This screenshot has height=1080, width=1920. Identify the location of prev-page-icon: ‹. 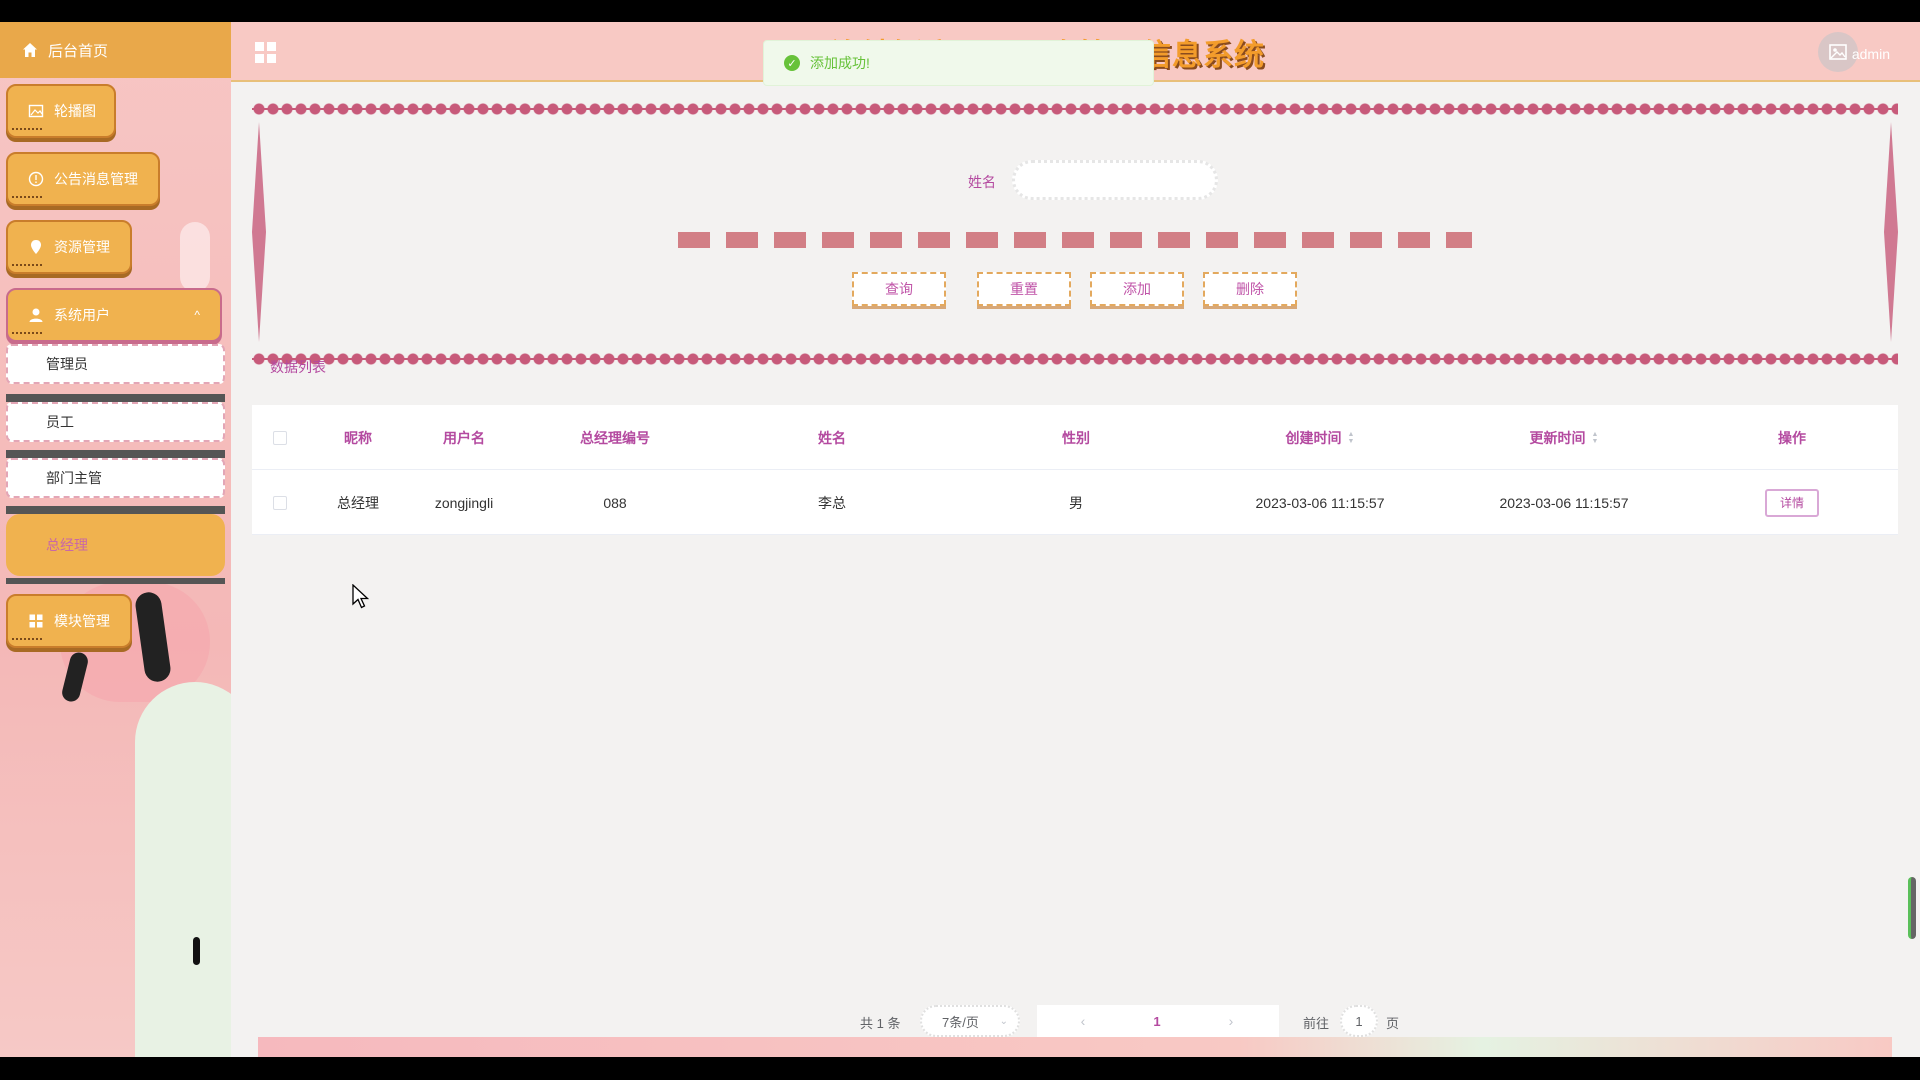
(1083, 1021).